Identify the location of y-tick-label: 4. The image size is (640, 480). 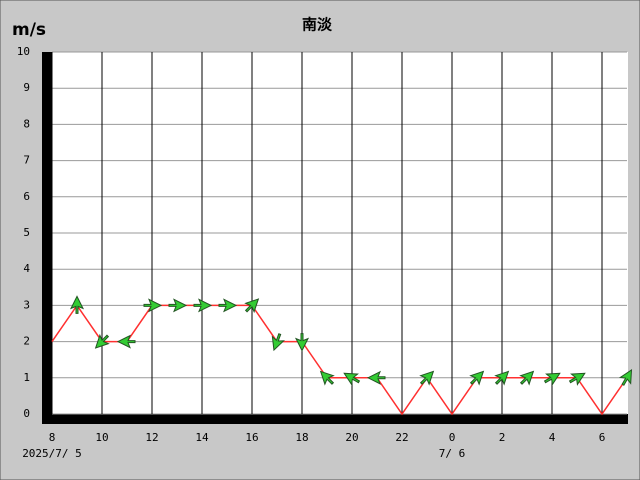
(26, 268).